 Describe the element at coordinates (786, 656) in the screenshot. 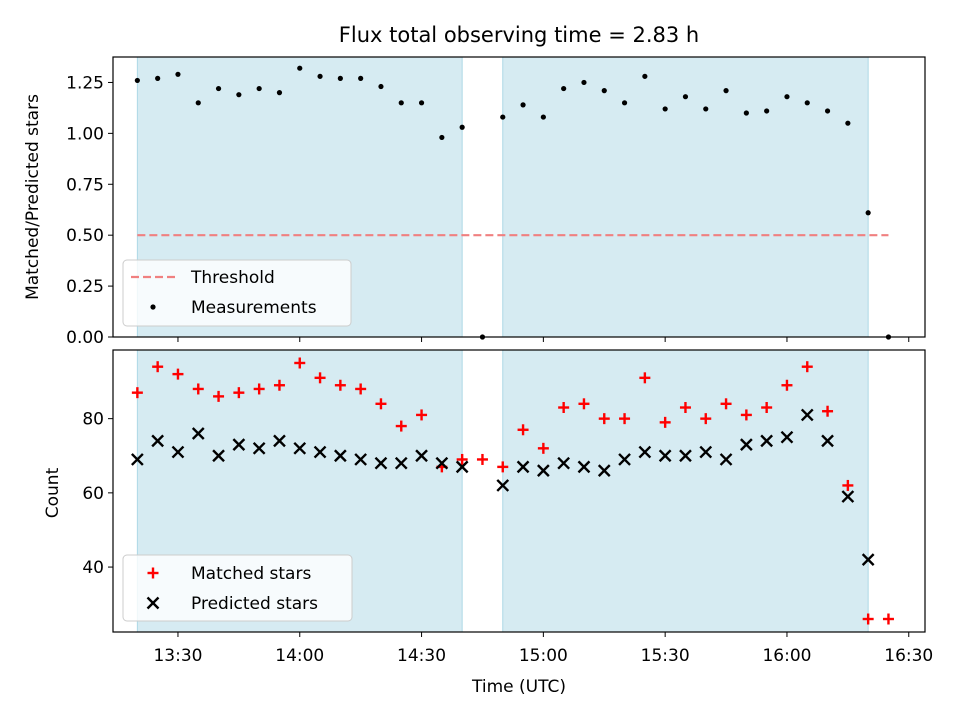

I see `bottom-xtick-label-5: 16:00` at that location.